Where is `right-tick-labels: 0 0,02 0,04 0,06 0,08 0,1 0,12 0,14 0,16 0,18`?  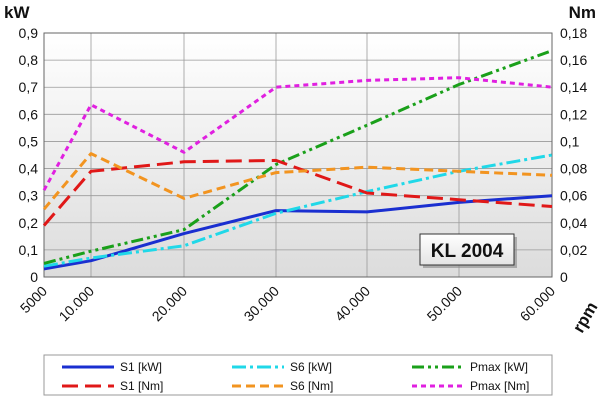 right-tick-labels: 0 0,02 0,04 0,06 0,08 0,1 0,12 0,14 0,16 0,18 is located at coordinates (573, 155).